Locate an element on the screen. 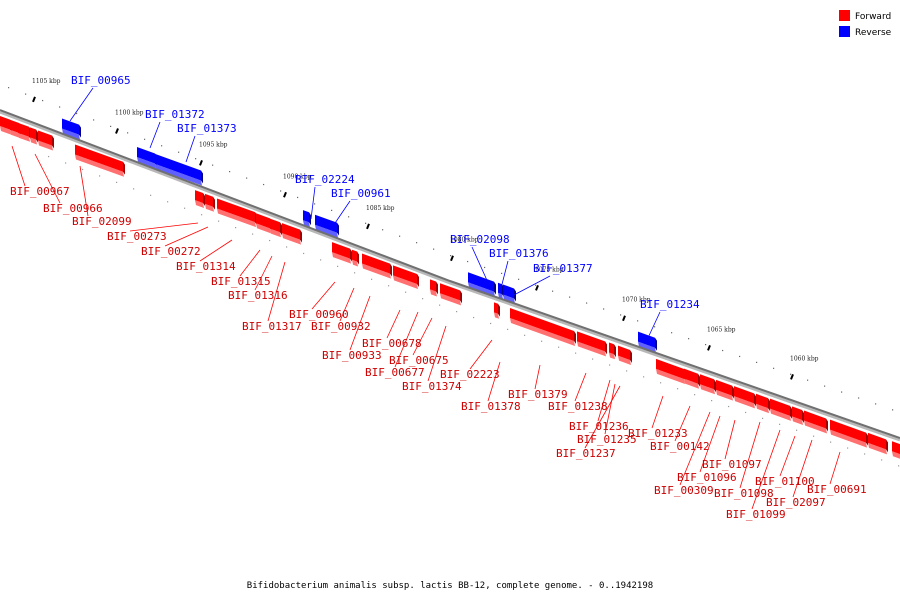 This screenshot has height=600, width=900. gene-label-forward: BIF_00967 is located at coordinates (40, 191).